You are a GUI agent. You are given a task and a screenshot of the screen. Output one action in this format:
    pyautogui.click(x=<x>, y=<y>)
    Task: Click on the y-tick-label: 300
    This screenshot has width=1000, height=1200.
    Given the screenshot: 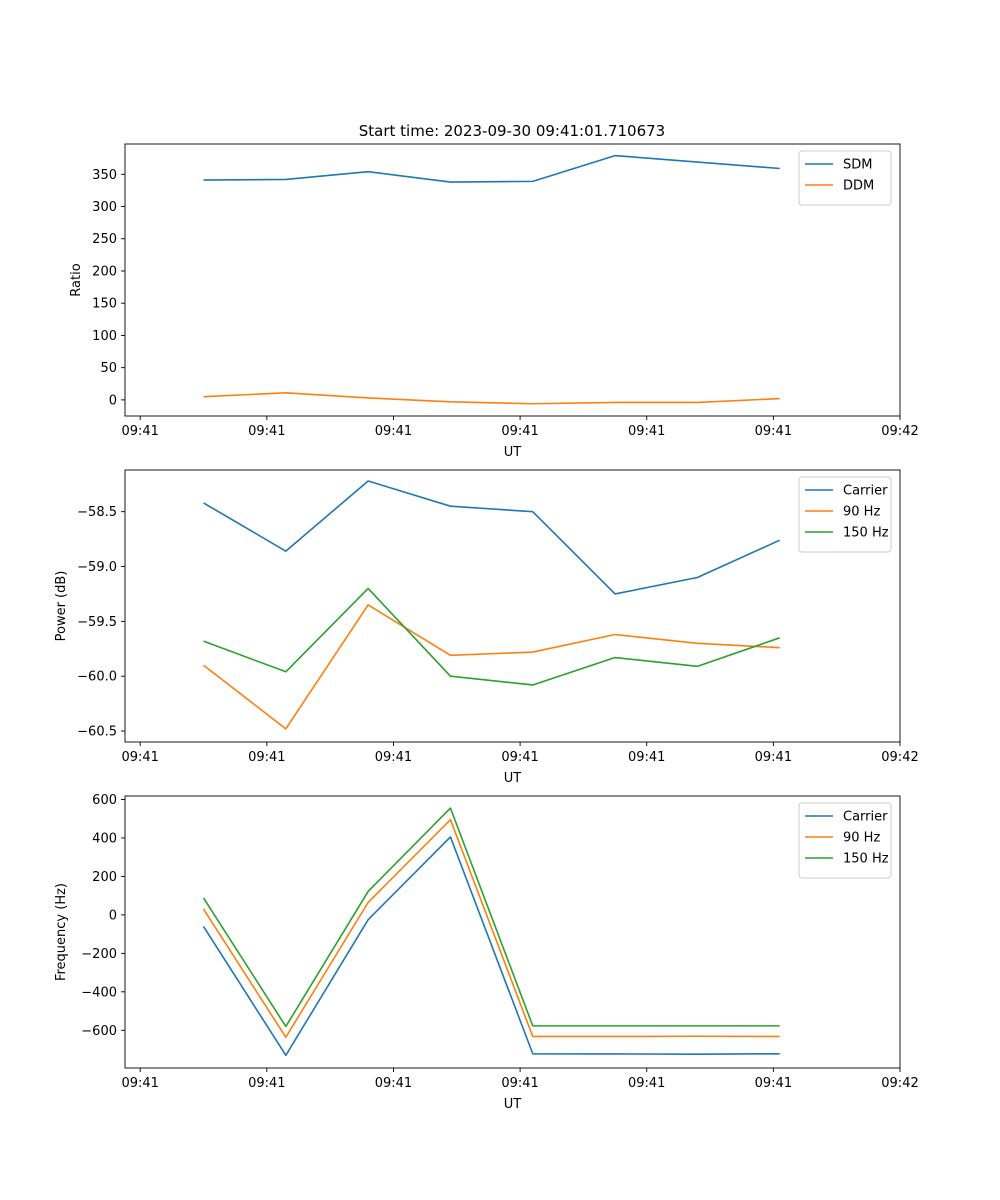 What is the action you would take?
    pyautogui.click(x=104, y=207)
    